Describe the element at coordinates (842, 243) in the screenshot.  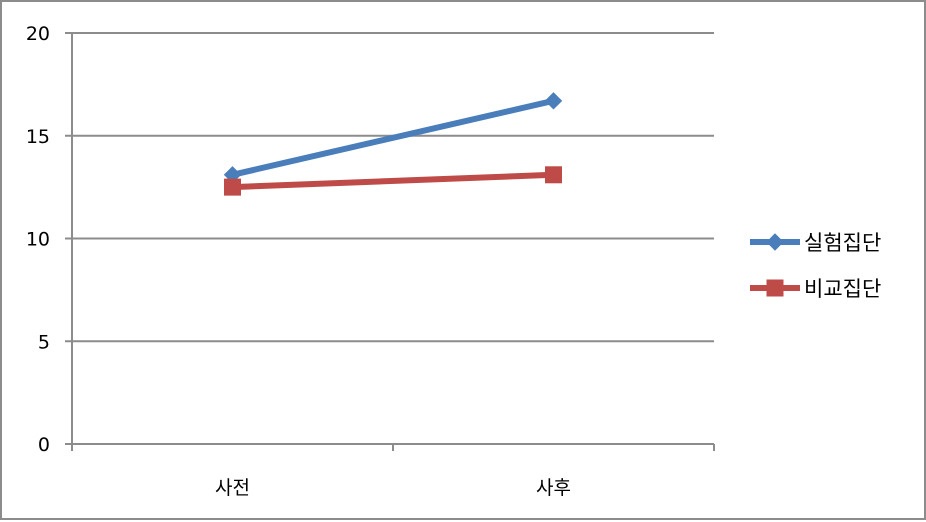
I see `legend-label: 실험집단` at that location.